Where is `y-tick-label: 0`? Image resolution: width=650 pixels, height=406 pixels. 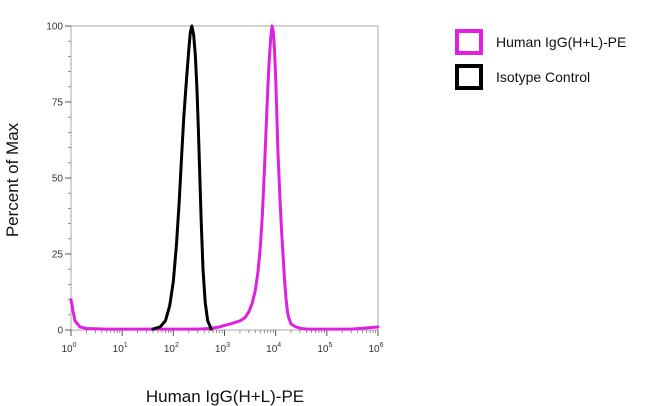
y-tick-label: 0 is located at coordinates (60, 331).